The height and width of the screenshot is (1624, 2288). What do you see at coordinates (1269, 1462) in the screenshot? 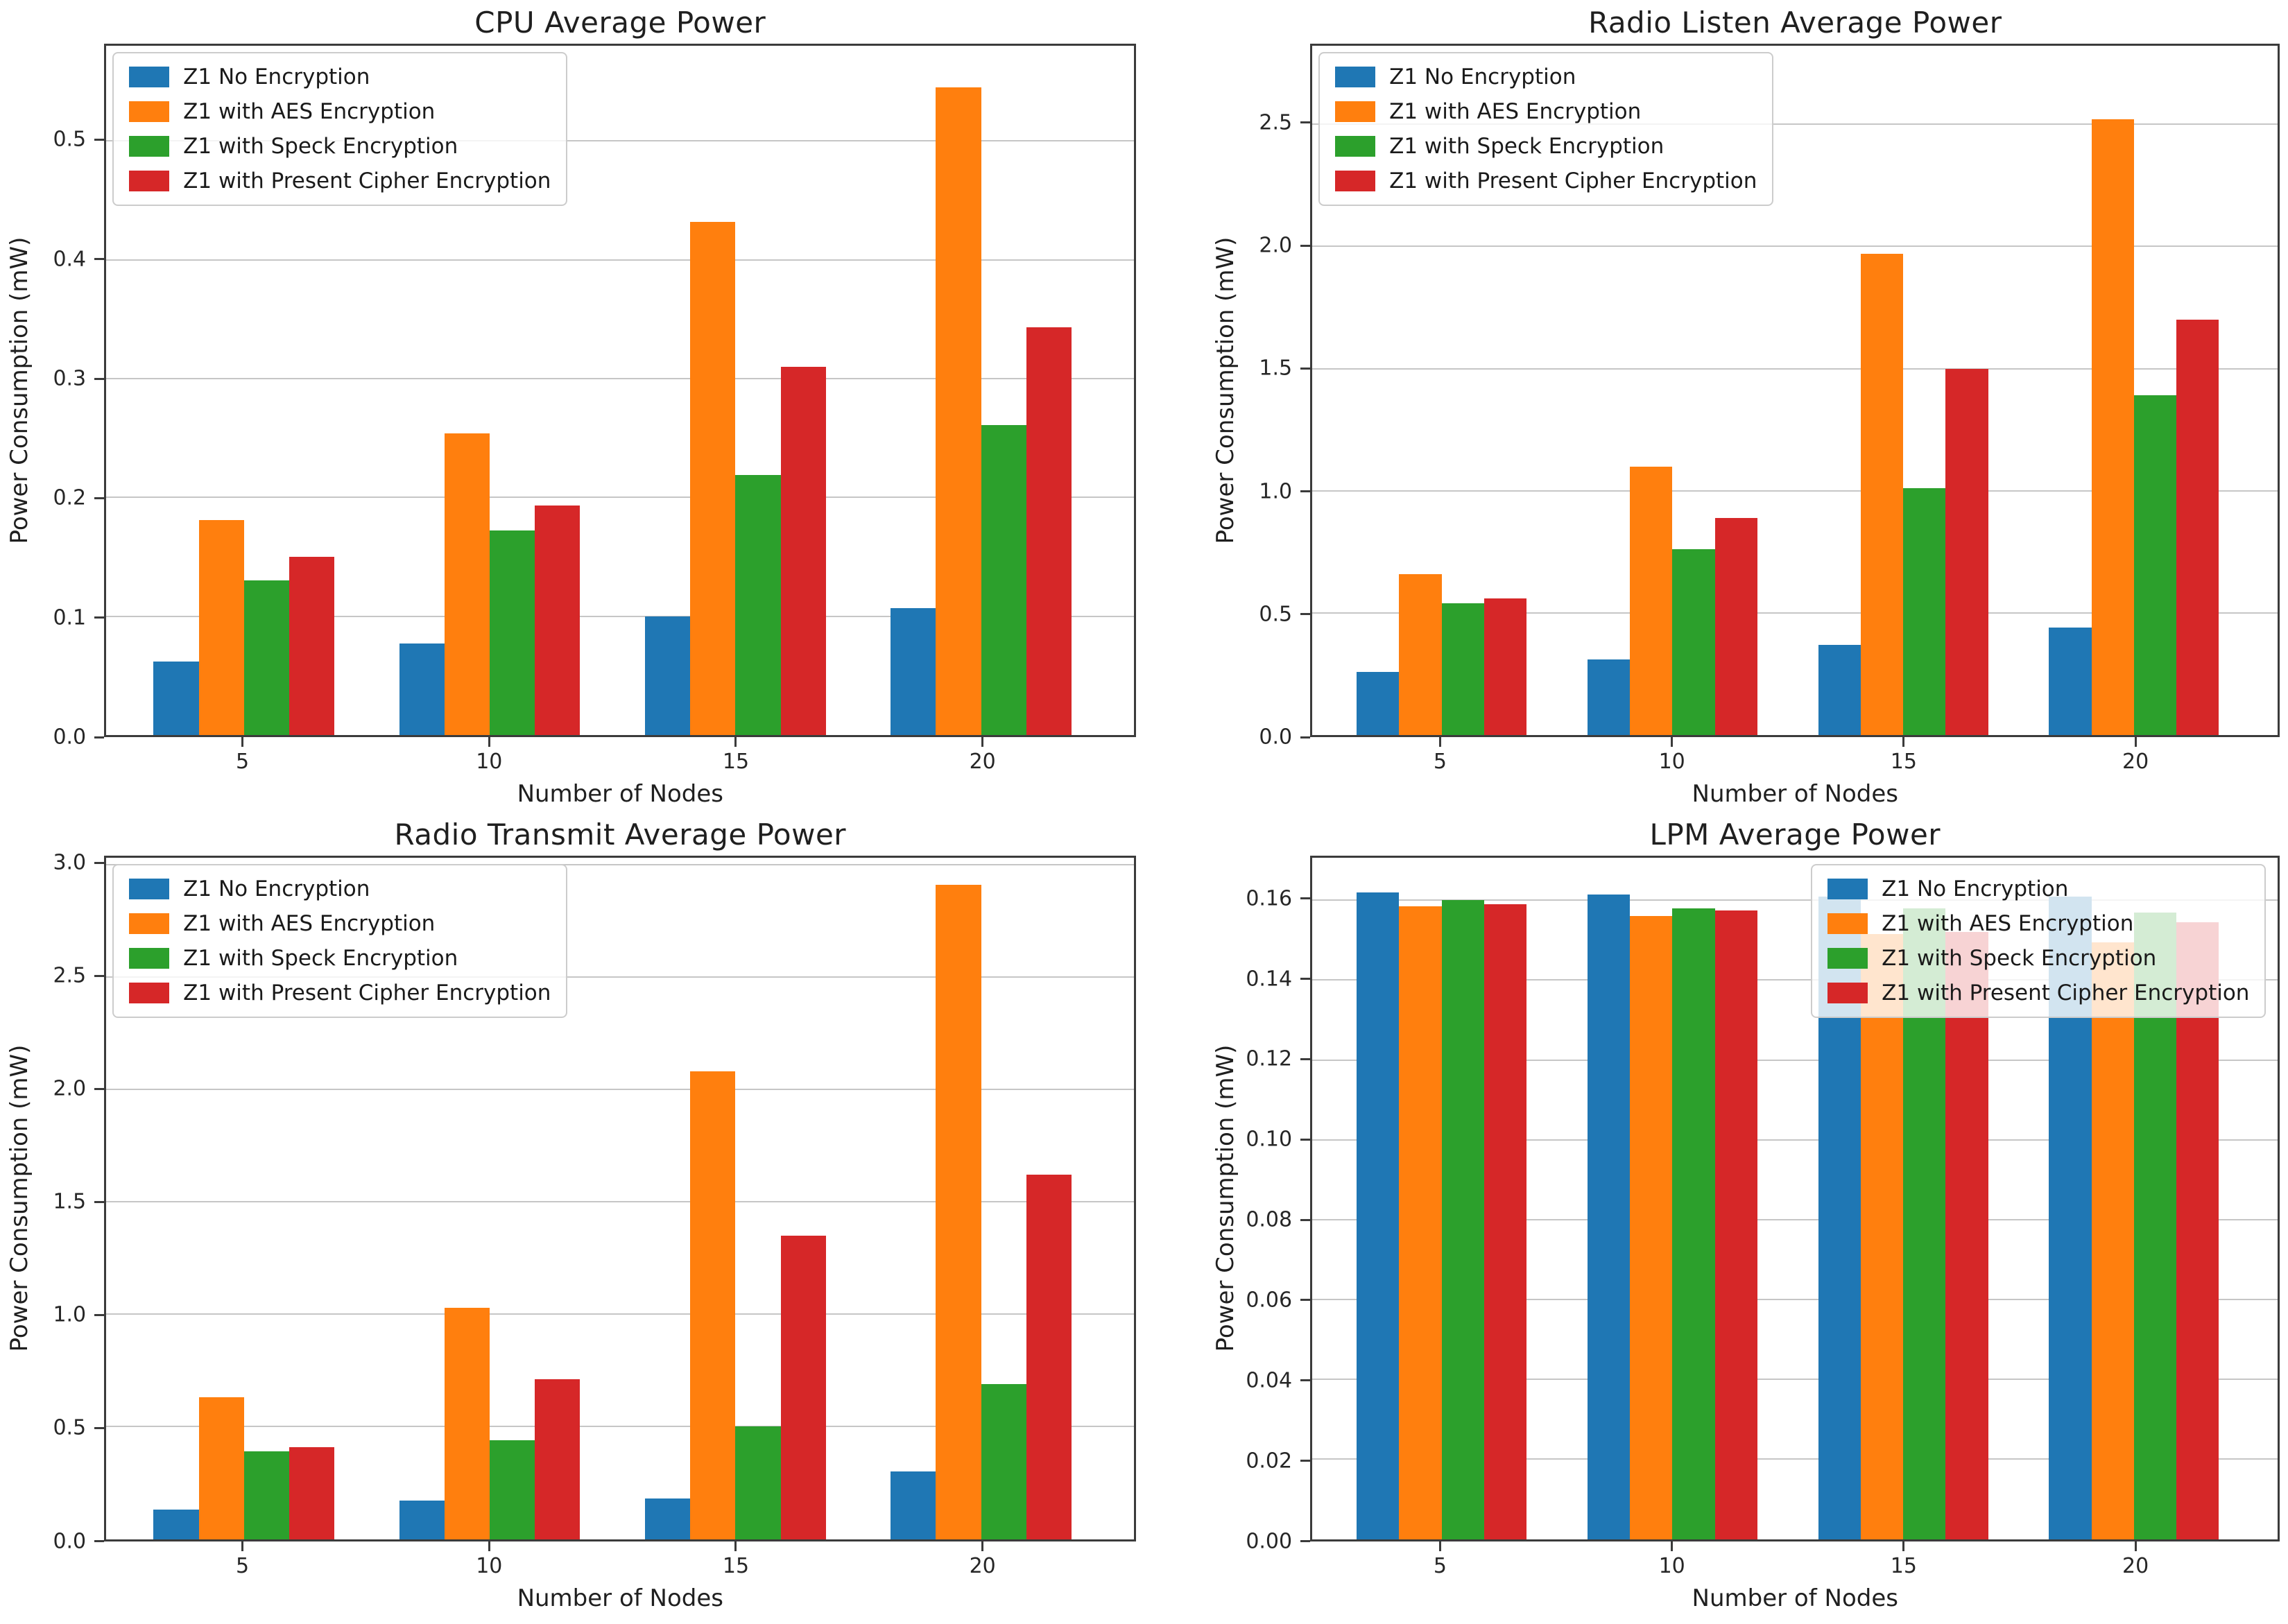
I see `y-tick-label: 0.02` at bounding box center [1269, 1462].